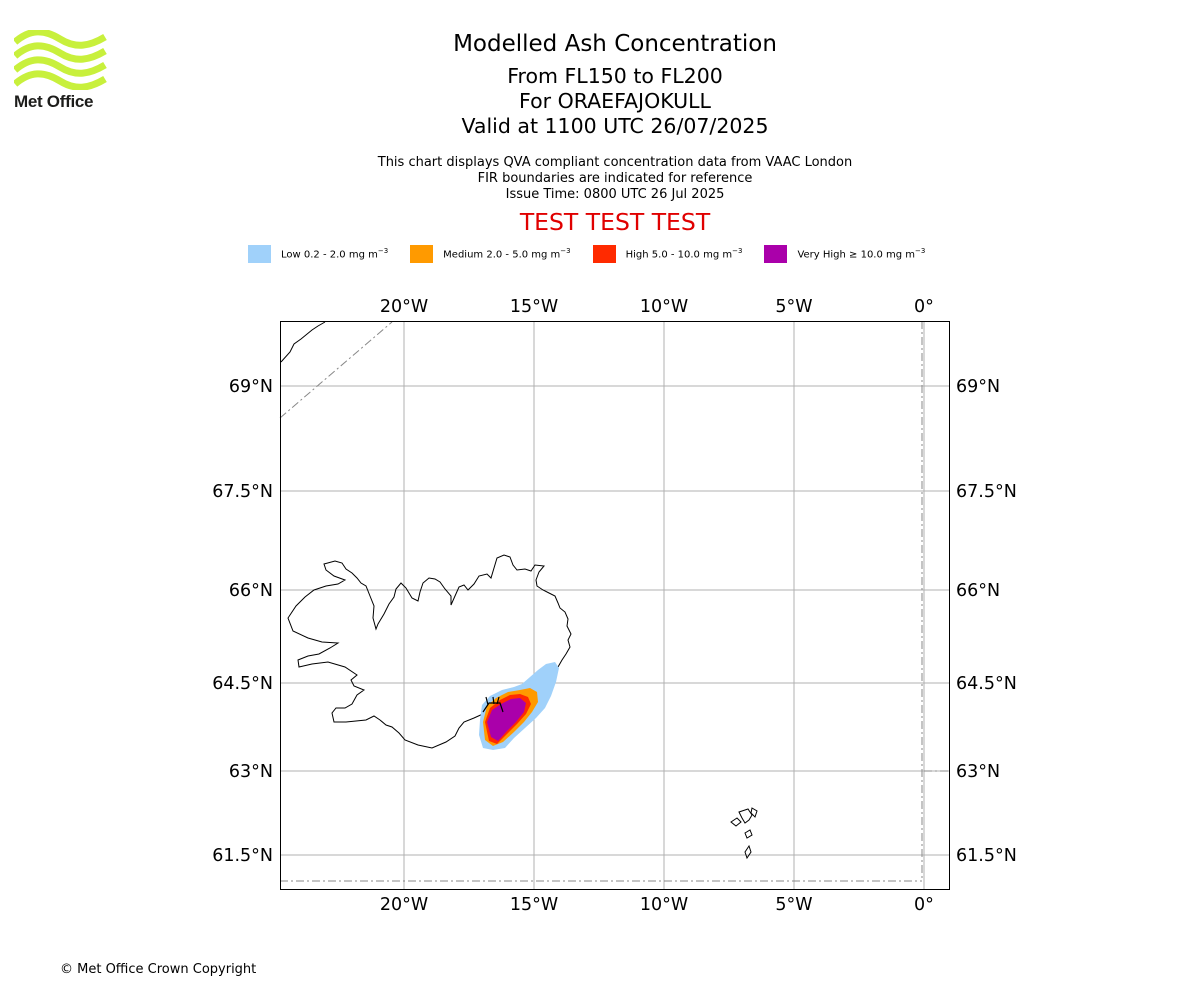 Image resolution: width=1200 pixels, height=1000 pixels. Describe the element at coordinates (986, 684) in the screenshot. I see `lat-label-right-64-5n: 64.5°N` at that location.